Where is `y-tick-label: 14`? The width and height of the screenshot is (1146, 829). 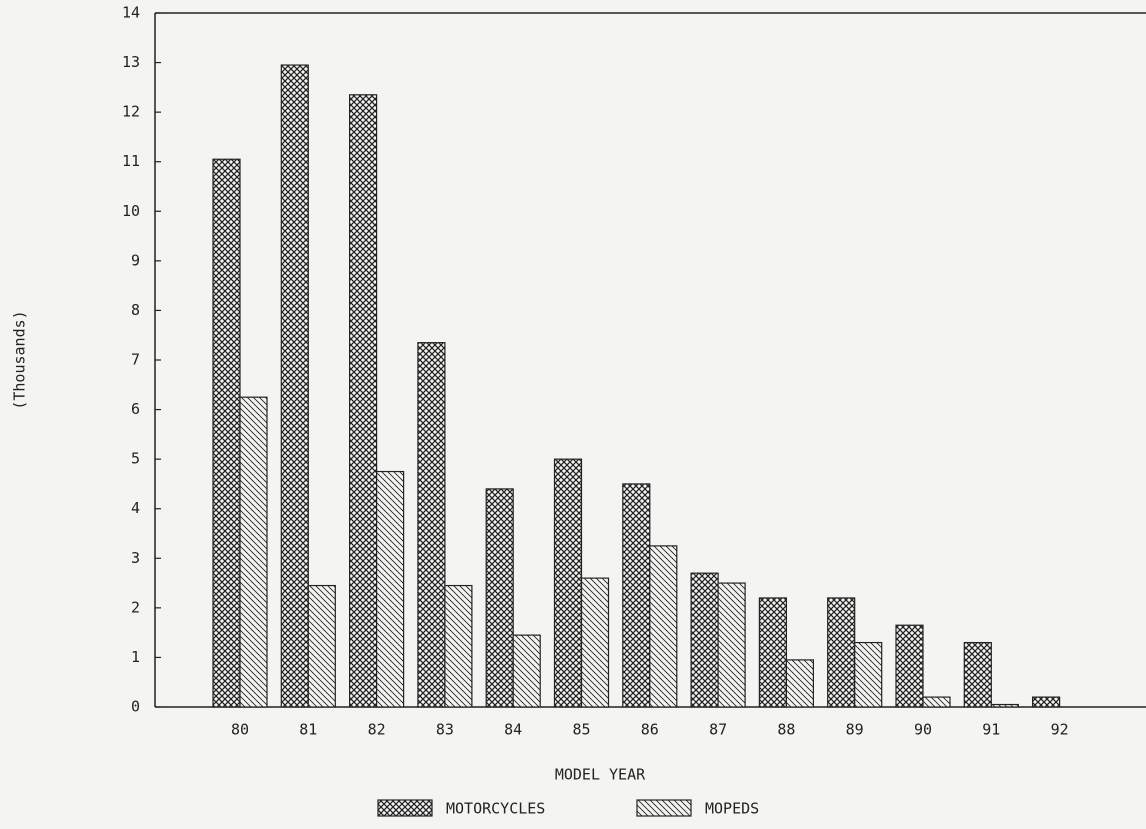 y-tick-label: 14 is located at coordinates (131, 13).